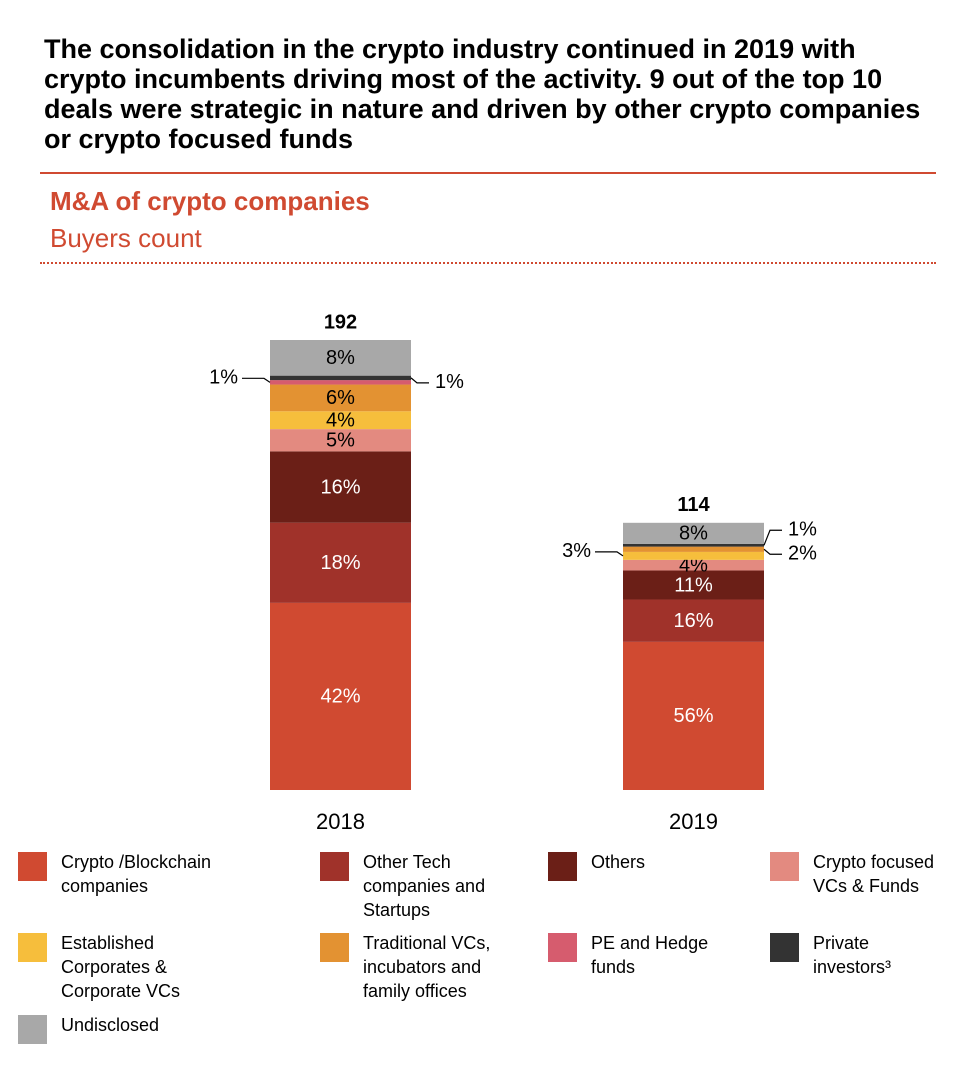 The width and height of the screenshot is (956, 1068). What do you see at coordinates (693, 505) in the screenshot?
I see `total-label: 114` at bounding box center [693, 505].